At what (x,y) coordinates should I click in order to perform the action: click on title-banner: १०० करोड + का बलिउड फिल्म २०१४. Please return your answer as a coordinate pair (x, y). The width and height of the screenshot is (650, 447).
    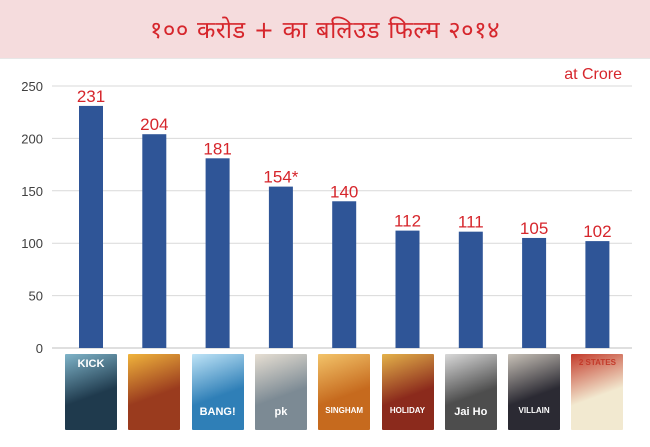
    Looking at the image, I should click on (325, 29).